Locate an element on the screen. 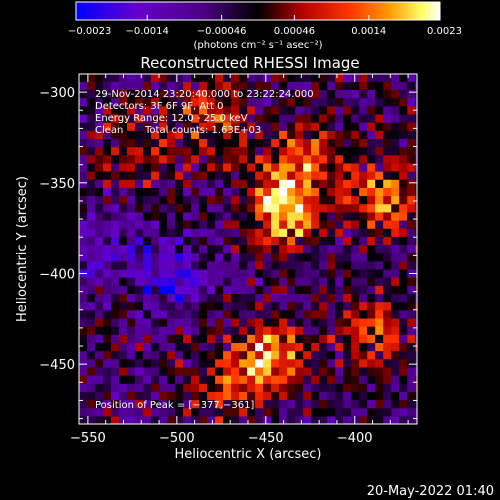  y-tick-label: −400 is located at coordinates (57, 274).